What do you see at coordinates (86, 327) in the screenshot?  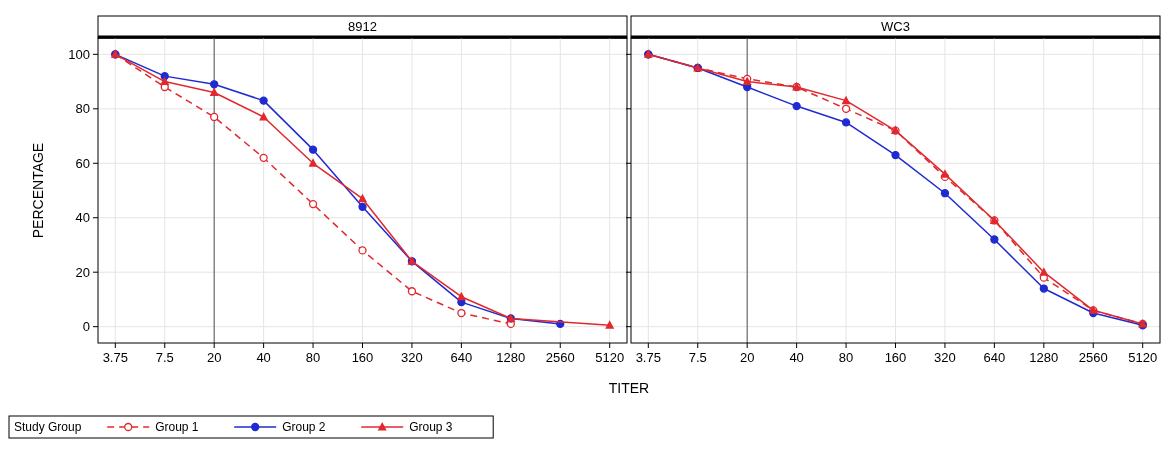 I see `y-tick-label: 0` at bounding box center [86, 327].